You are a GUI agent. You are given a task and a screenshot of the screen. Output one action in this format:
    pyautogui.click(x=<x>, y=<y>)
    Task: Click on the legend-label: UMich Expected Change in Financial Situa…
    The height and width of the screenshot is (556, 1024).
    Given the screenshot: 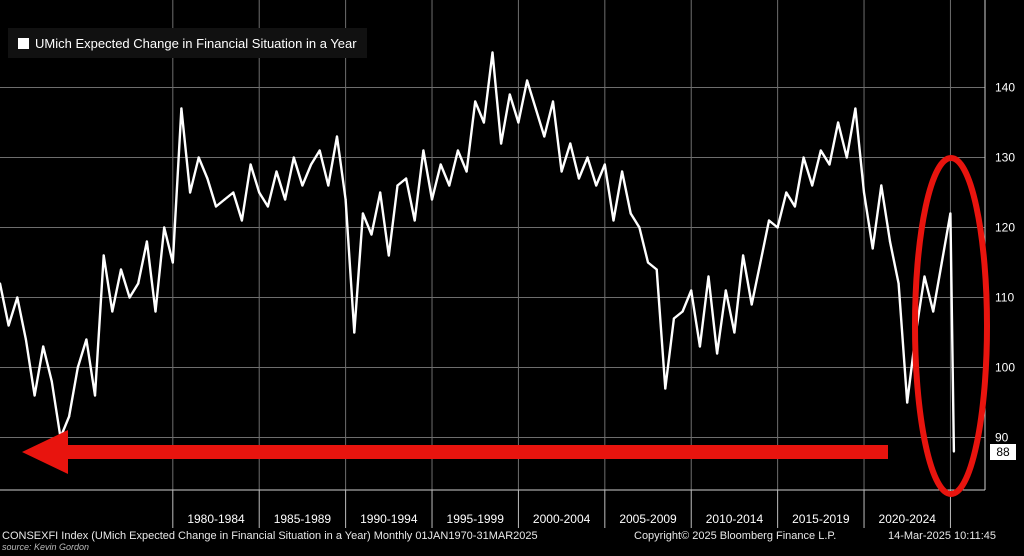 What is the action you would take?
    pyautogui.click(x=196, y=43)
    